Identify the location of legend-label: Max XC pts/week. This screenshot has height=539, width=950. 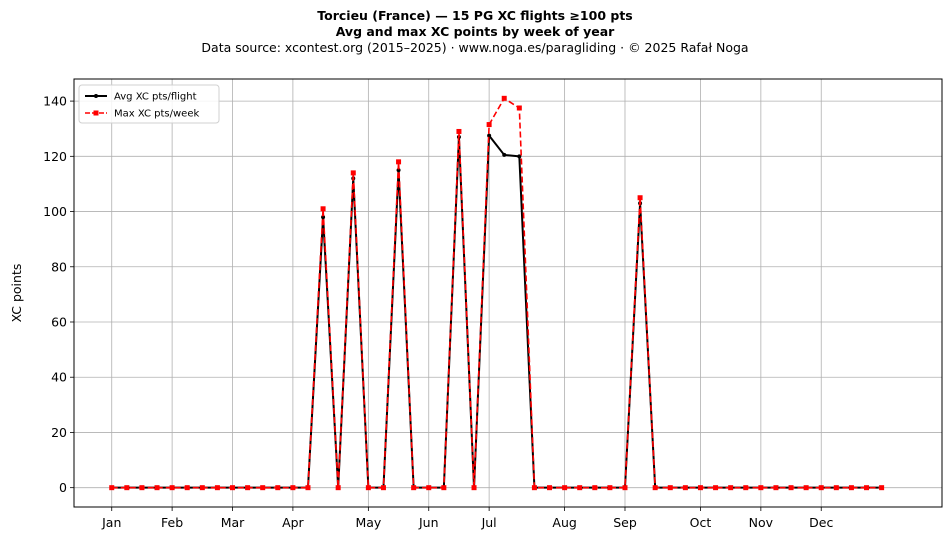
(156, 114).